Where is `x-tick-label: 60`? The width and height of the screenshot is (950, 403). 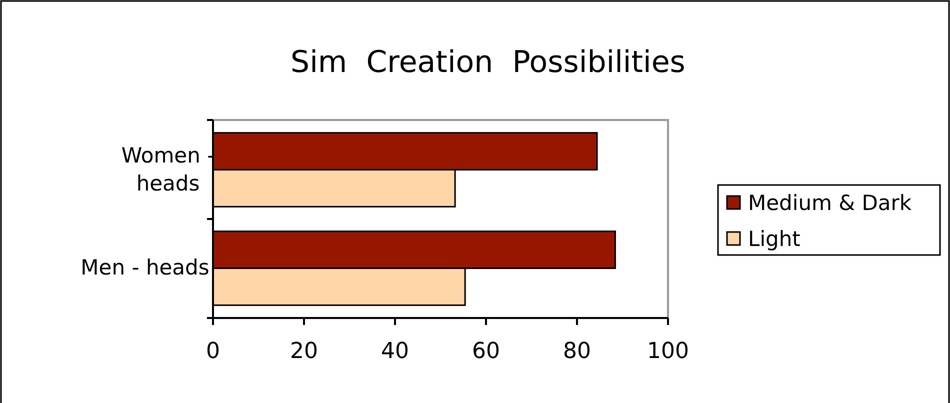 x-tick-label: 60 is located at coordinates (486, 351).